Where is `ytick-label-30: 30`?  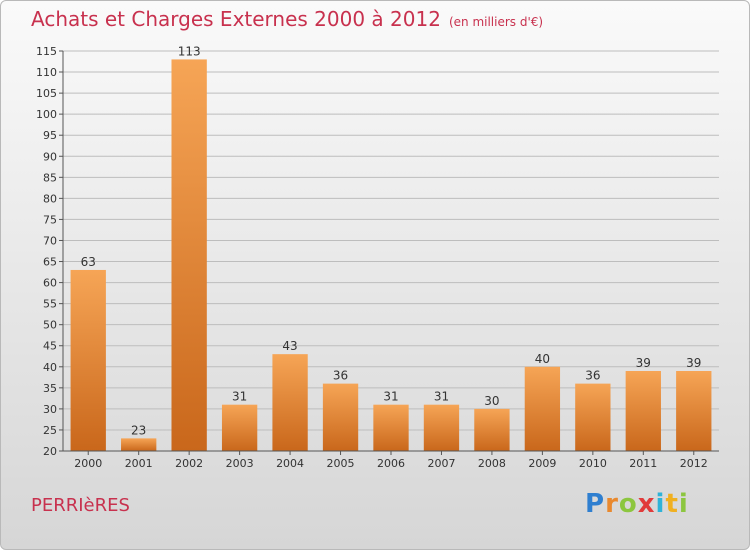
ytick-label-30: 30 is located at coordinates (50, 409).